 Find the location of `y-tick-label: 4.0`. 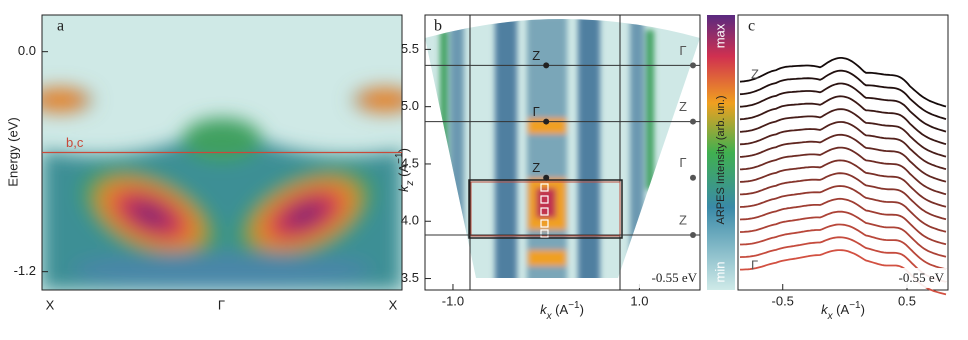

y-tick-label: 4.0 is located at coordinates (410, 220).